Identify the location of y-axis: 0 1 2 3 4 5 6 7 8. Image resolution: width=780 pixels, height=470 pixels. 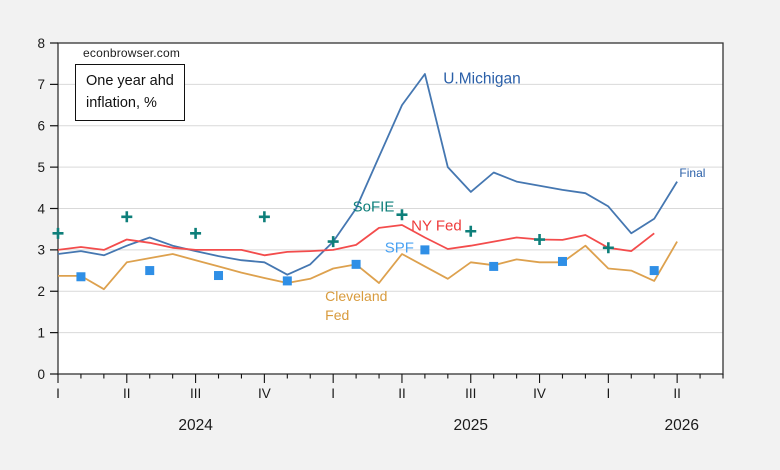
(47, 209).